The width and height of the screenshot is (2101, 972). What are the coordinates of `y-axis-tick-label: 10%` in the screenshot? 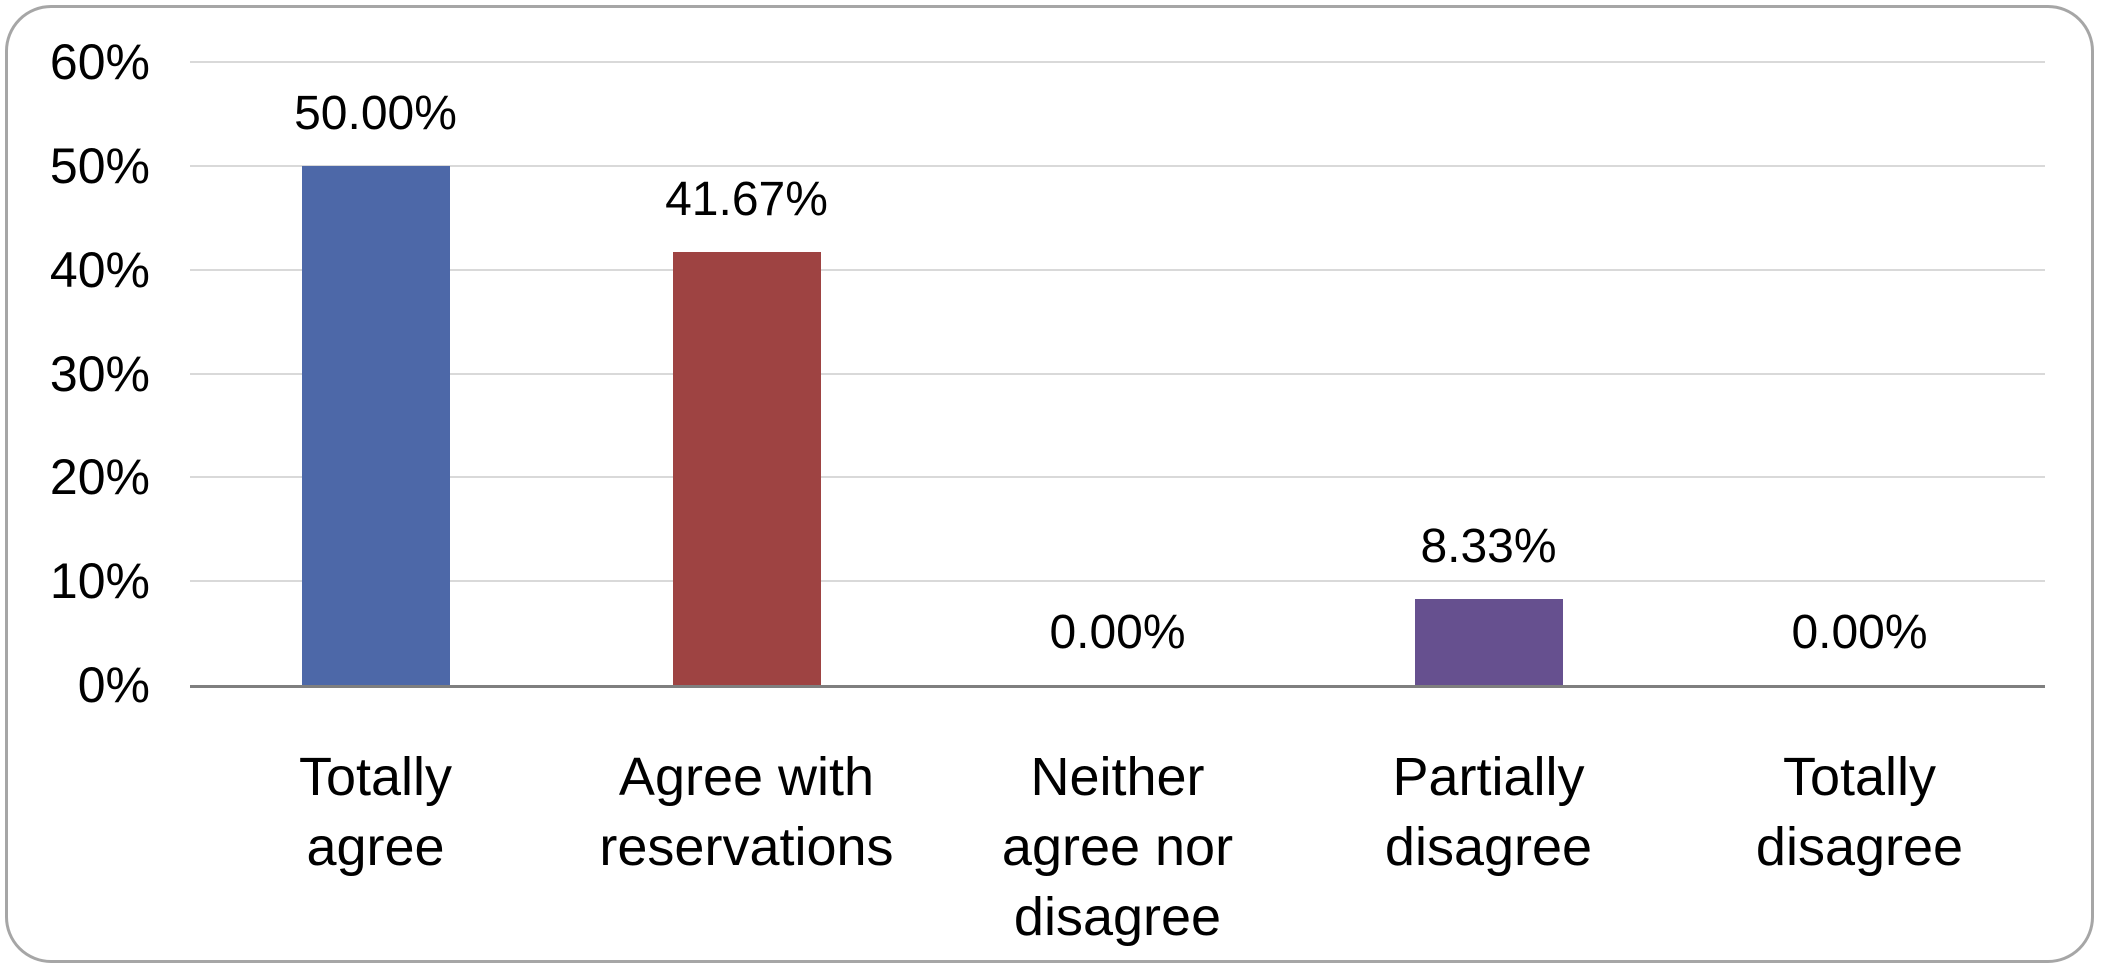 It's located at (99, 581).